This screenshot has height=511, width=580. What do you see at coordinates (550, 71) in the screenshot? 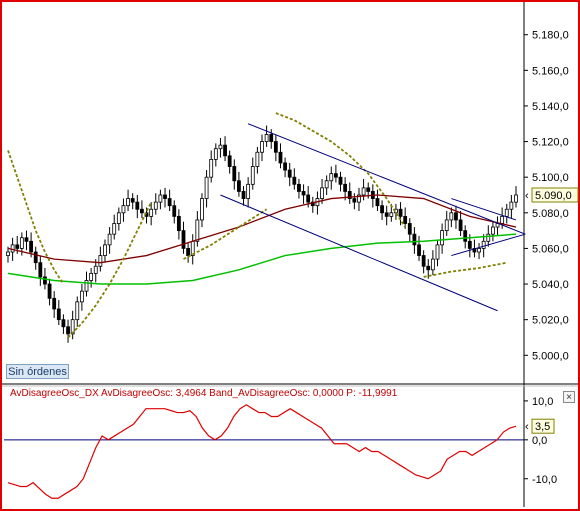
I see `price-tick-label: 5.160,0` at bounding box center [550, 71].